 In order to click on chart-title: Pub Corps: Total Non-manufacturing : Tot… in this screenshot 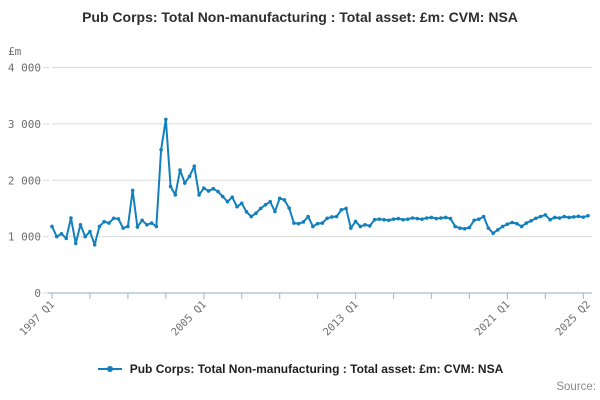, I will do `click(300, 17)`.